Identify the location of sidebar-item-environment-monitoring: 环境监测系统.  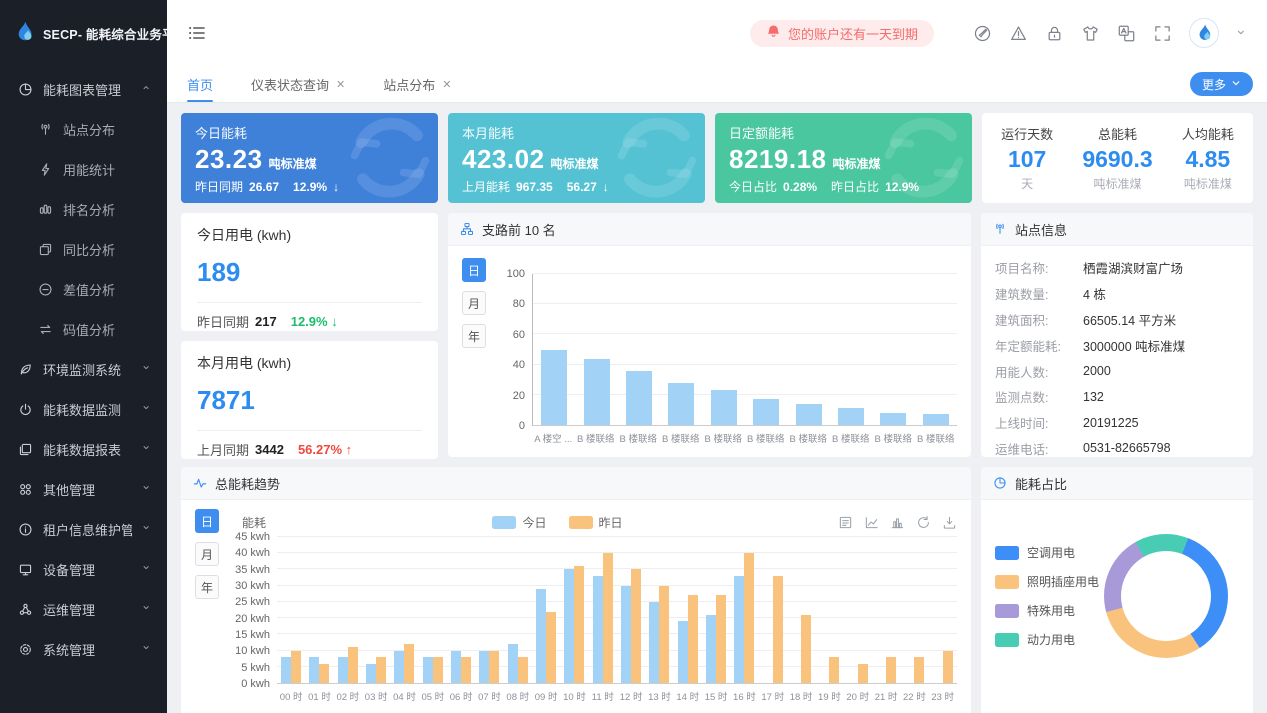
(83, 369).